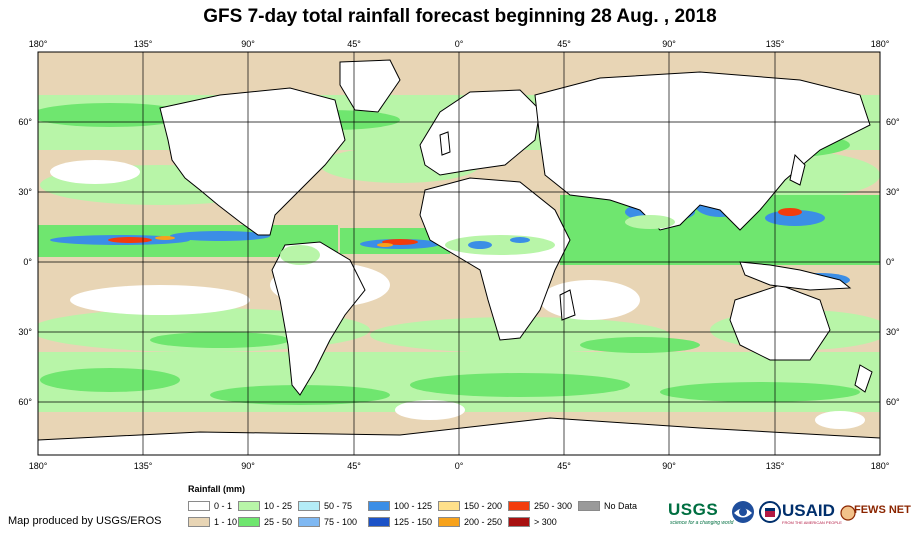 This screenshot has width=920, height=539. I want to click on legend-item: 10 - 25, so click(265, 506).